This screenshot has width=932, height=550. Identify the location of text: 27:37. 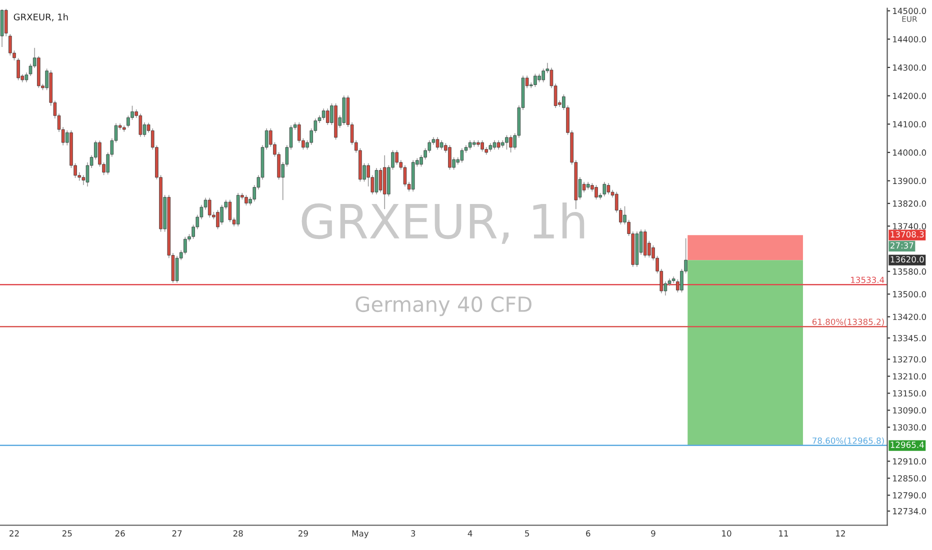
(902, 245).